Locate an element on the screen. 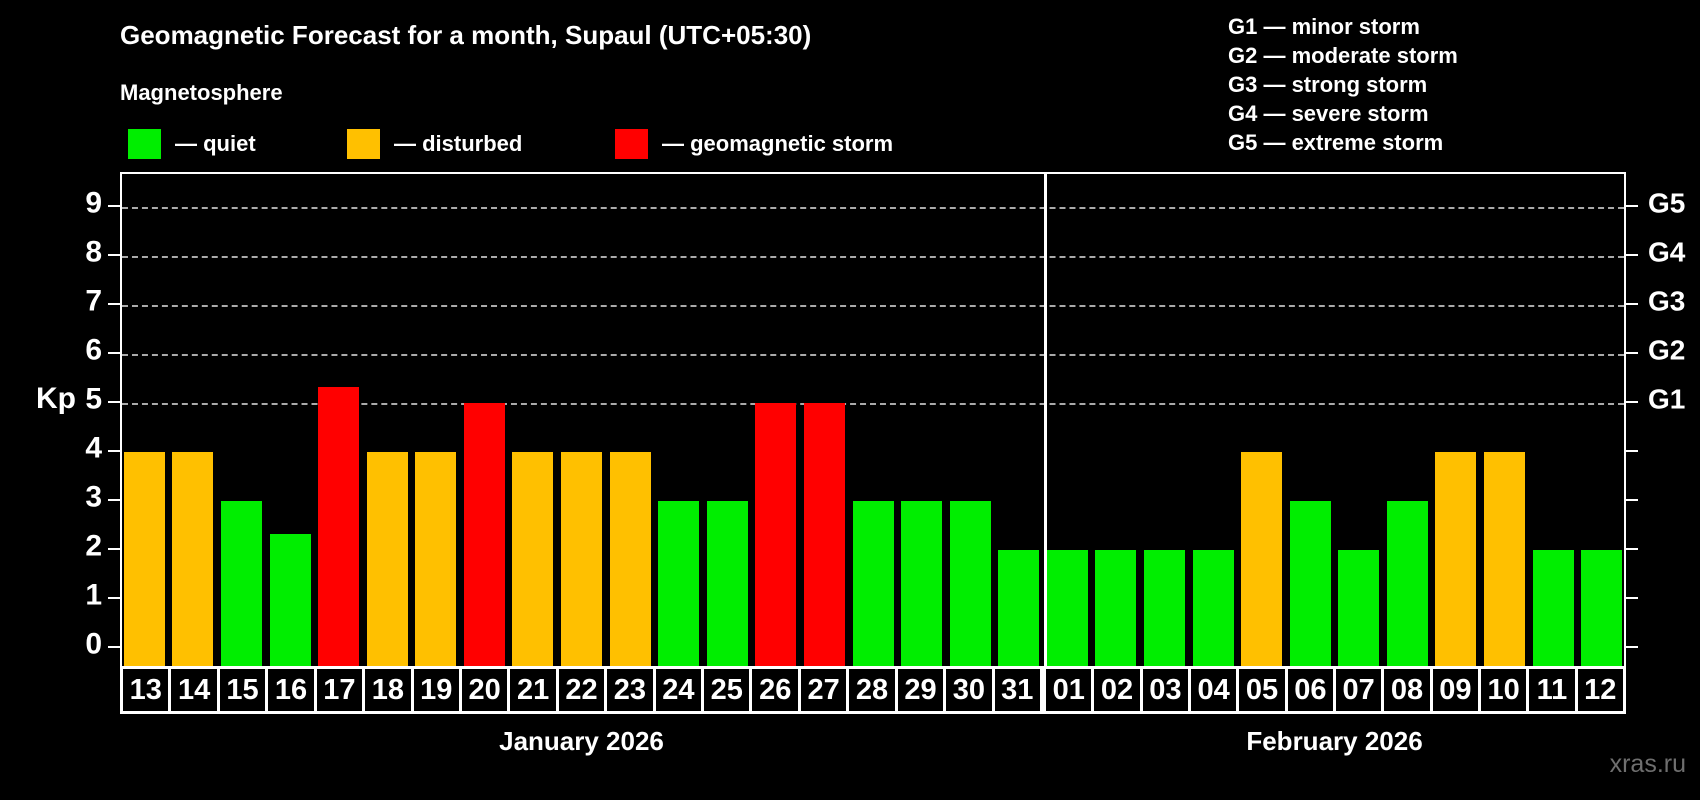  disturbed-color-swatch is located at coordinates (363, 144).